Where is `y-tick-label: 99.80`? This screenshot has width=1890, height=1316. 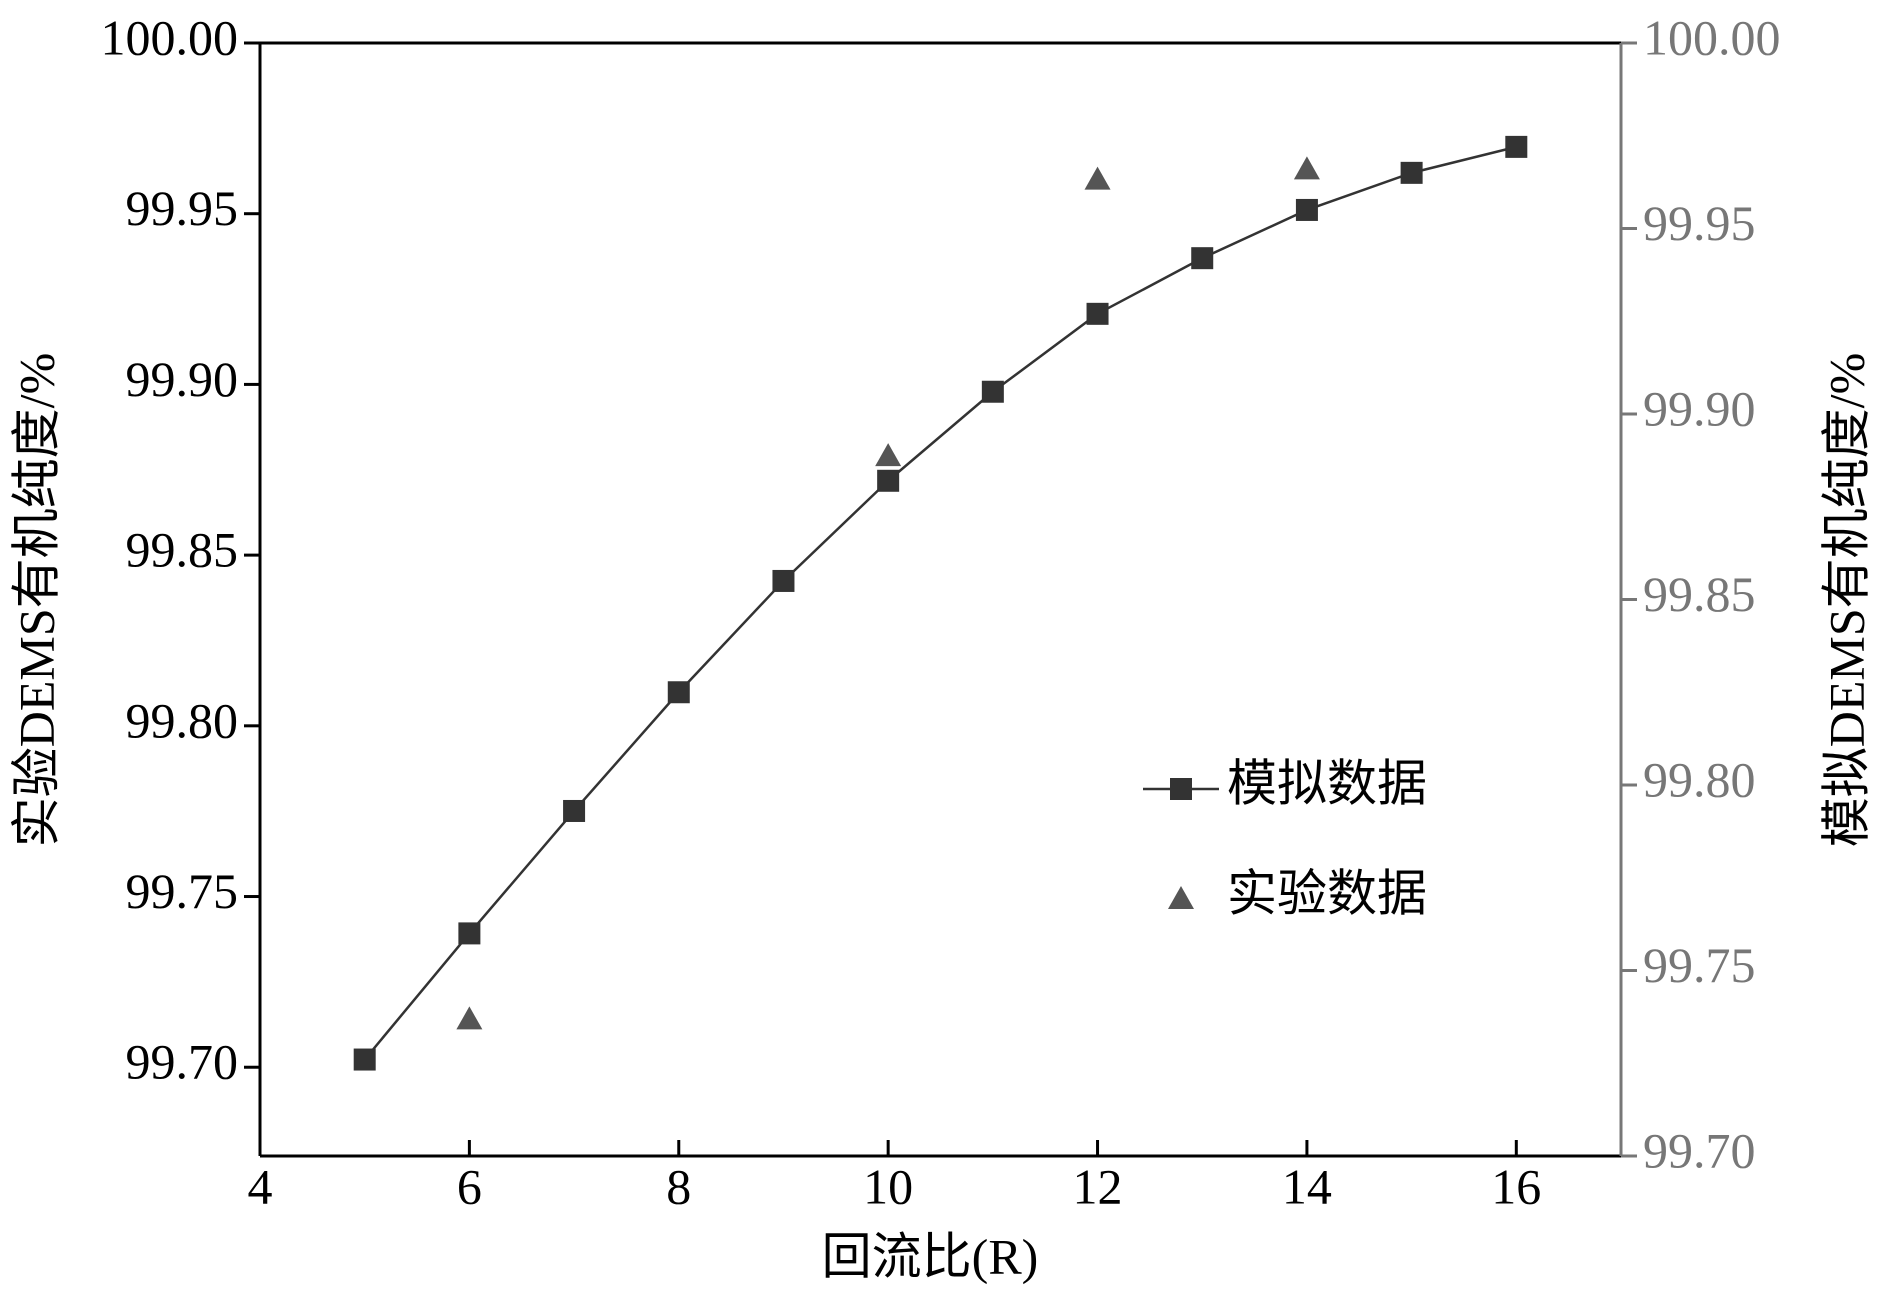 y-tick-label: 99.80 is located at coordinates (182, 720).